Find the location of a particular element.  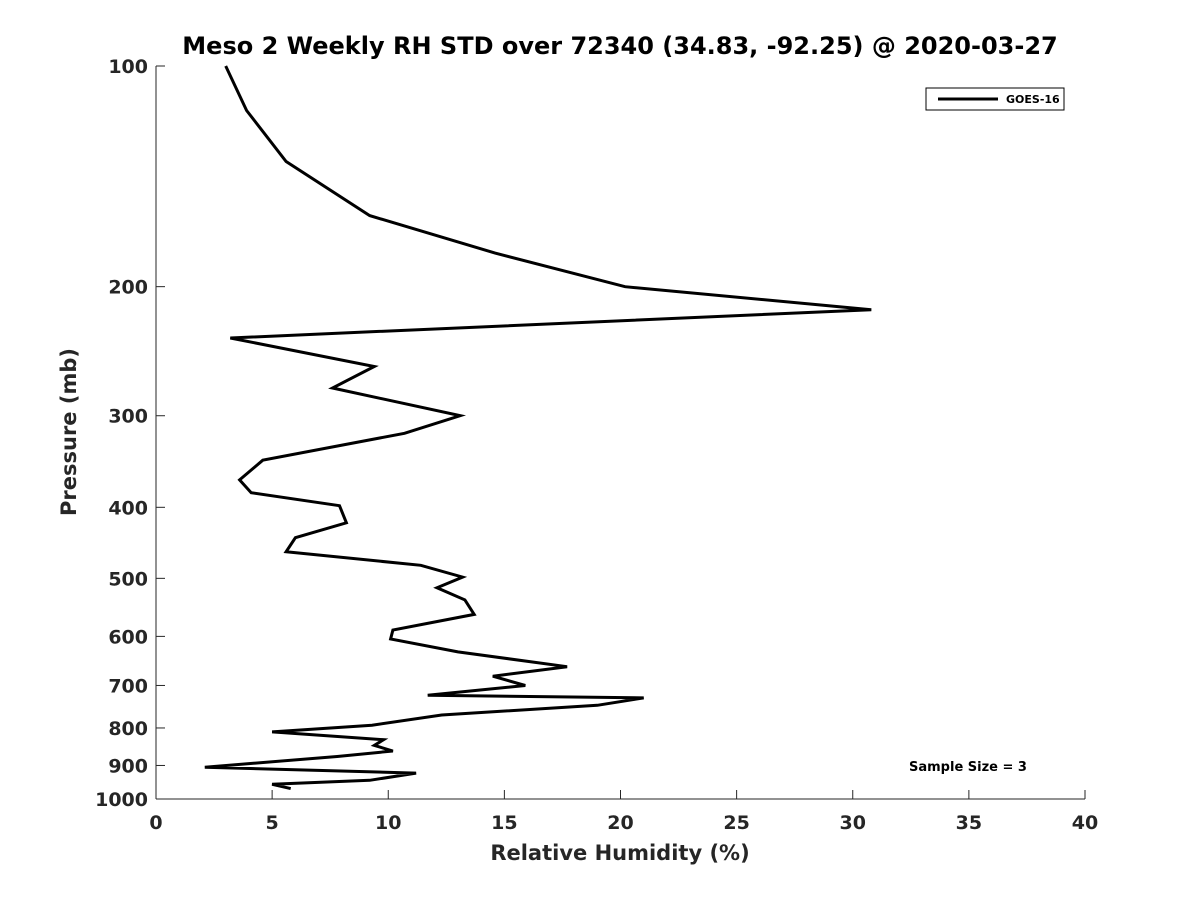

y-tick-label: 100 is located at coordinates (128, 67).